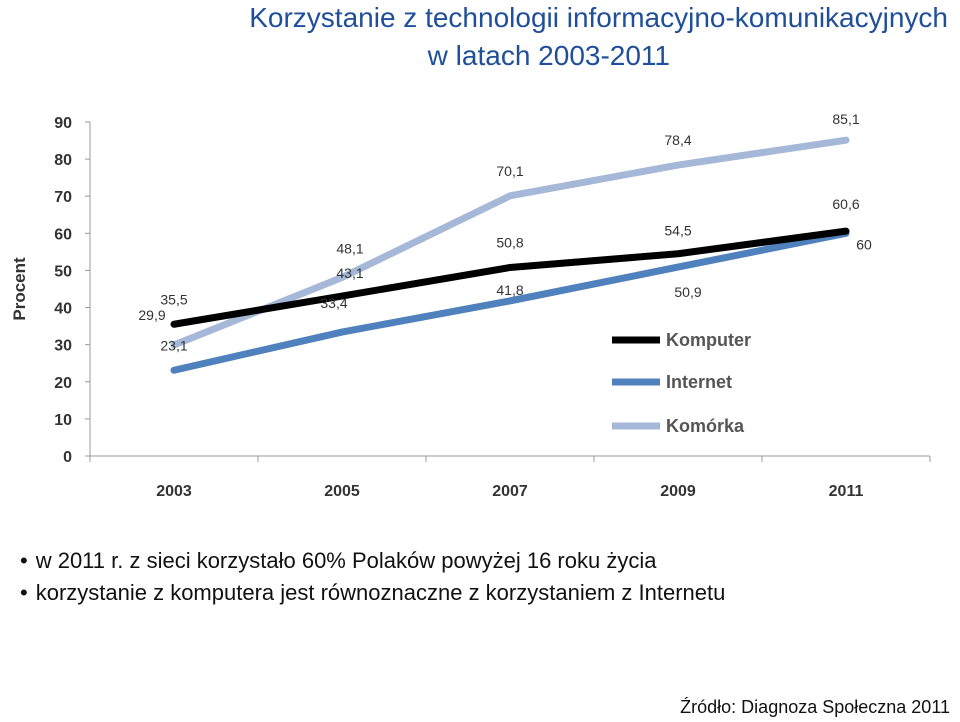  What do you see at coordinates (349, 248) in the screenshot?
I see `data-label-komórka: 48,1` at bounding box center [349, 248].